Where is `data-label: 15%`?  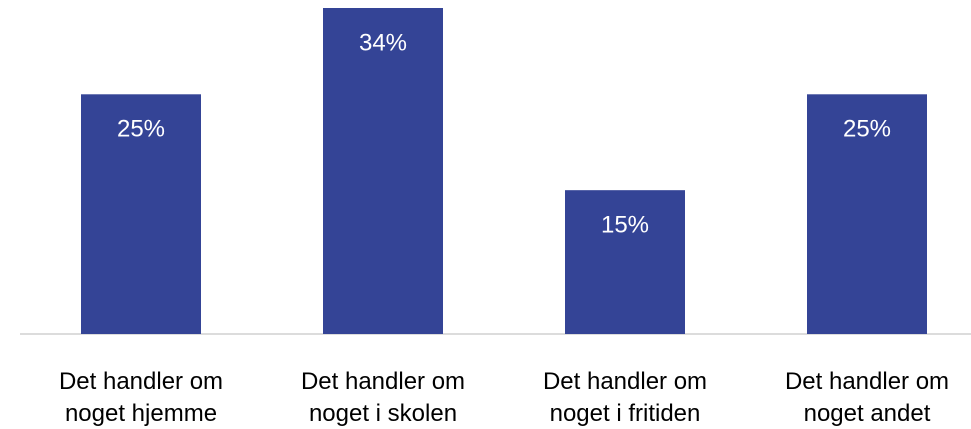
data-label: 15% is located at coordinates (625, 225).